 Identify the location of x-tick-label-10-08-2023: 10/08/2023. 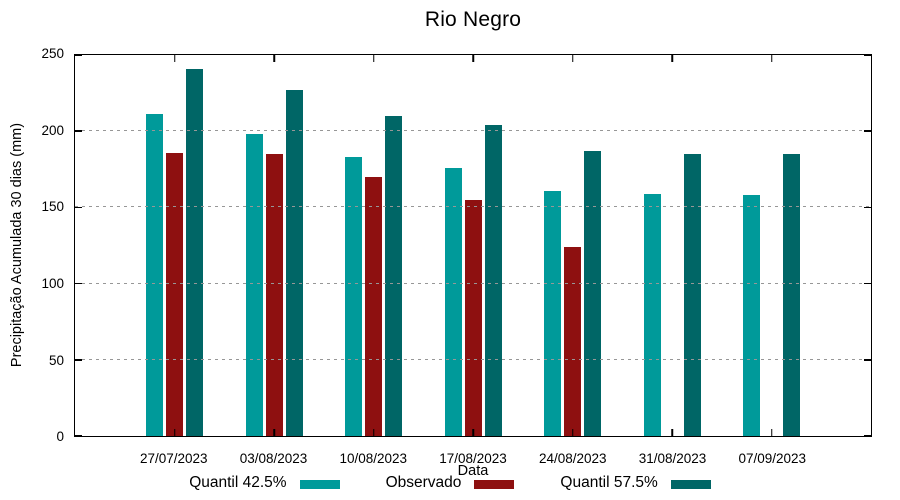
(373, 458).